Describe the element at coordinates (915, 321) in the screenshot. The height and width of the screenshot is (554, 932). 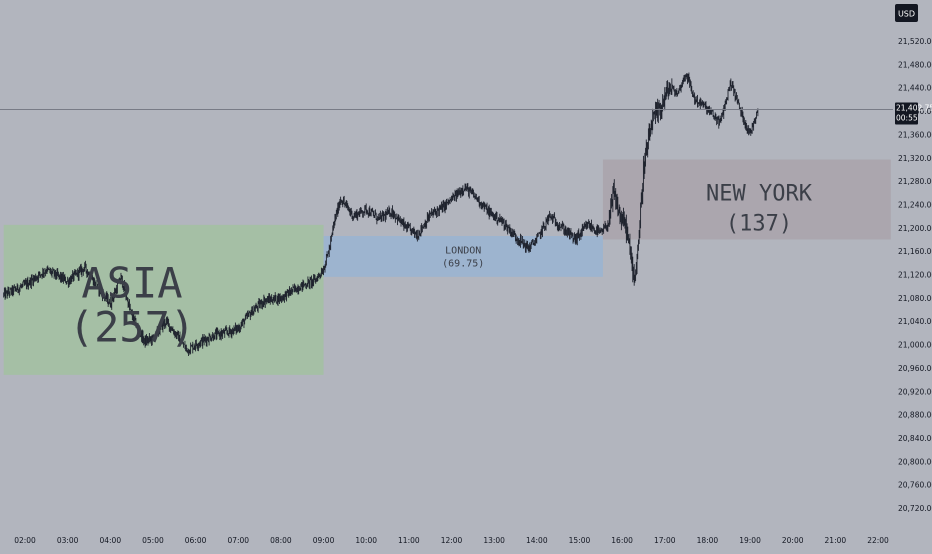
I see `price-tick-label: 21,040.00` at that location.